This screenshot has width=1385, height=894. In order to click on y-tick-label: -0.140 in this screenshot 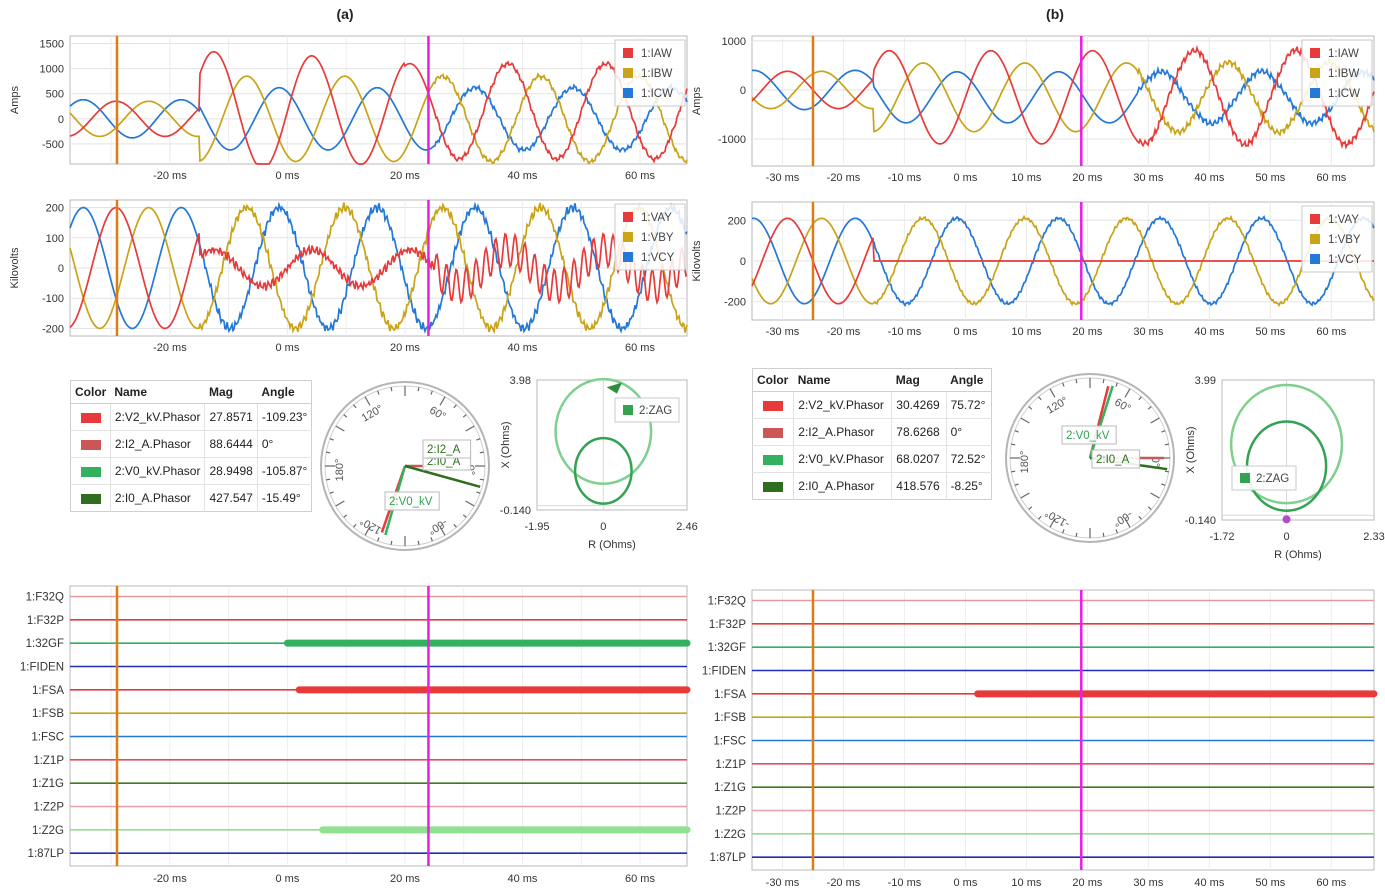, I will do `click(515, 511)`.